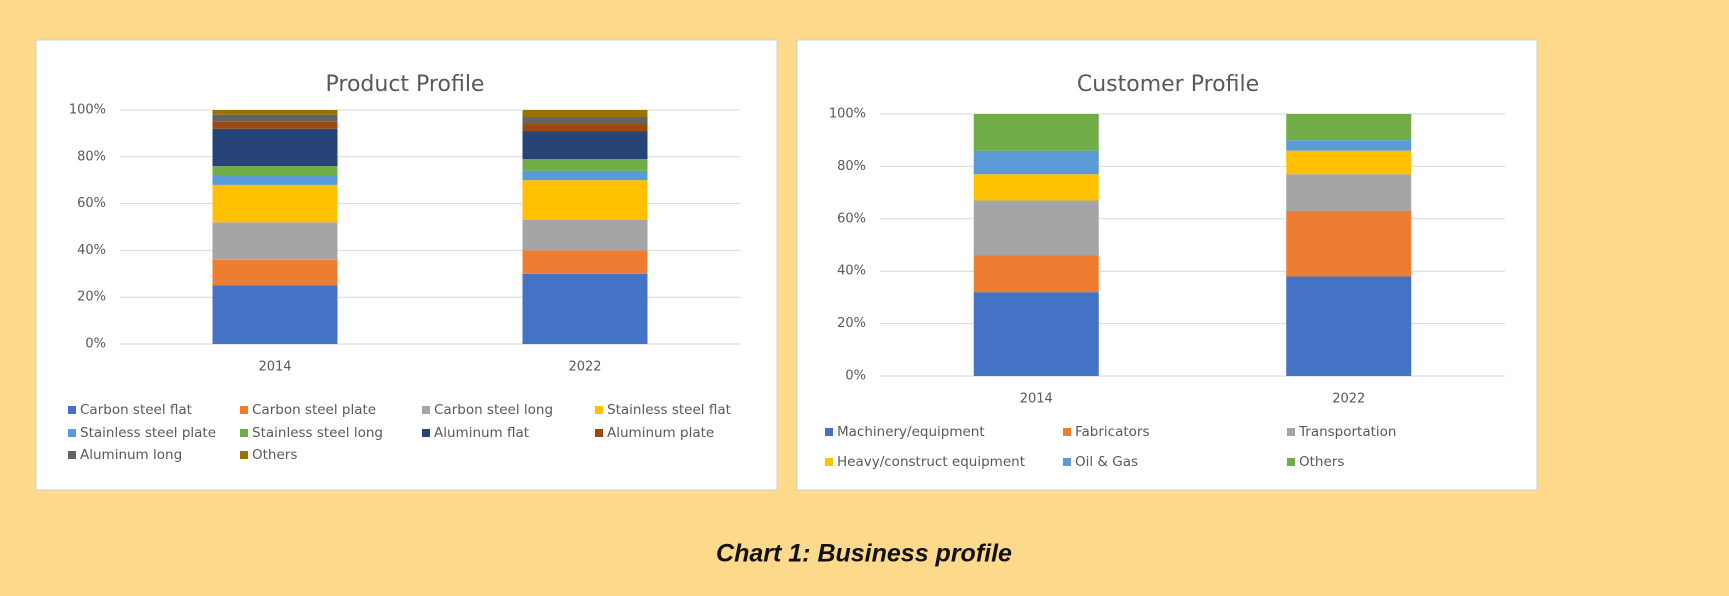 The height and width of the screenshot is (596, 1729). I want to click on chart-title: Product Profile, so click(405, 84).